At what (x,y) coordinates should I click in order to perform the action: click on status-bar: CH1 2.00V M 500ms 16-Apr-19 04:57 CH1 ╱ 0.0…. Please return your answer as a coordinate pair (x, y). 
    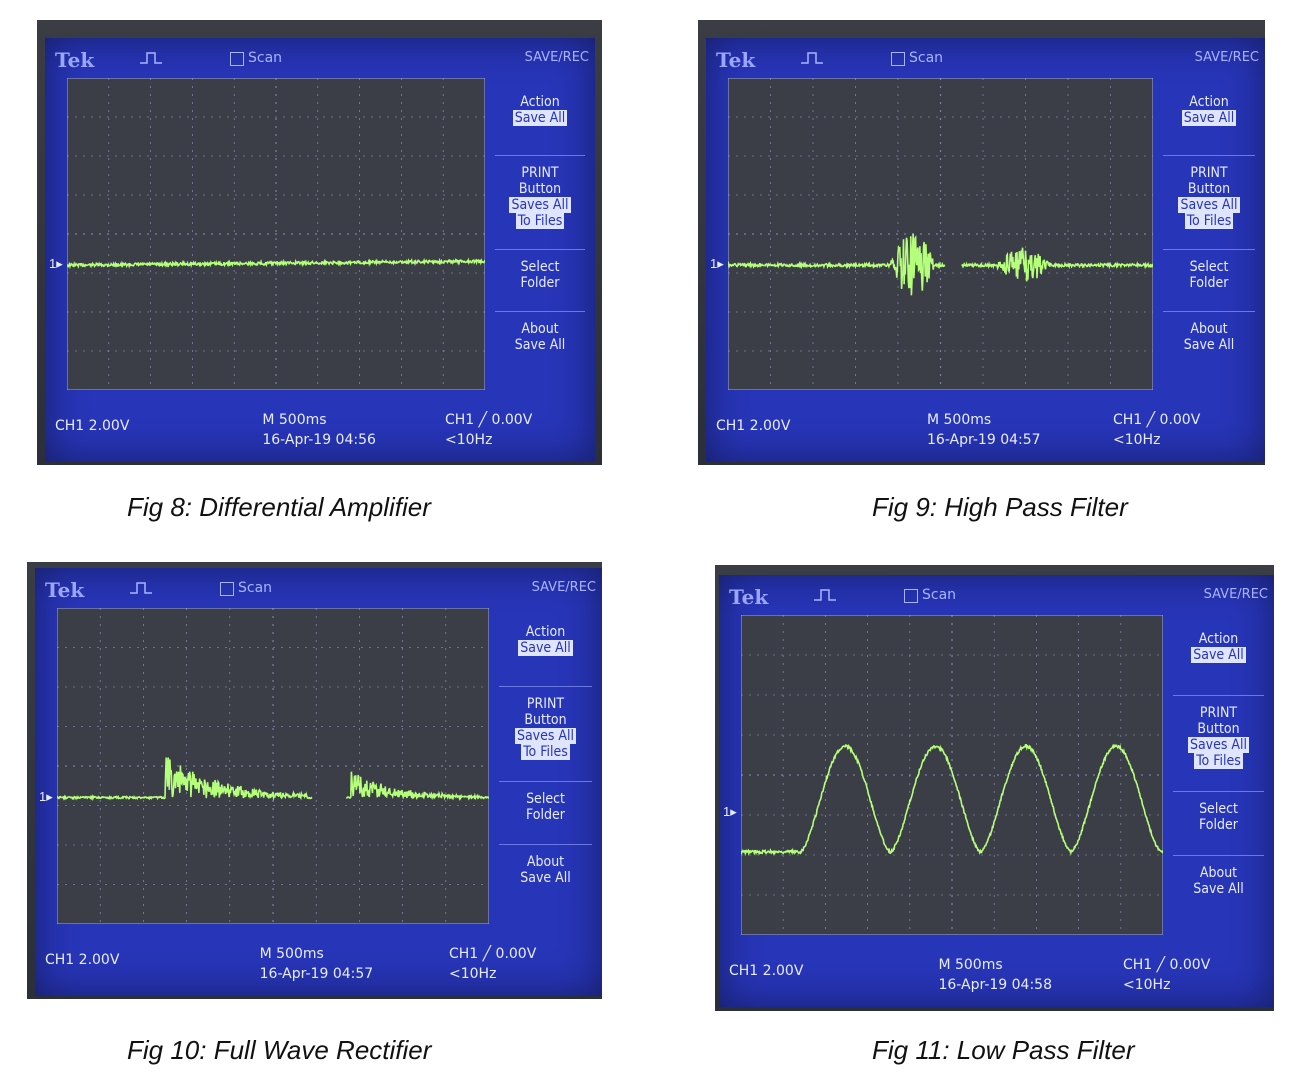
    Looking at the image, I should click on (985, 436).